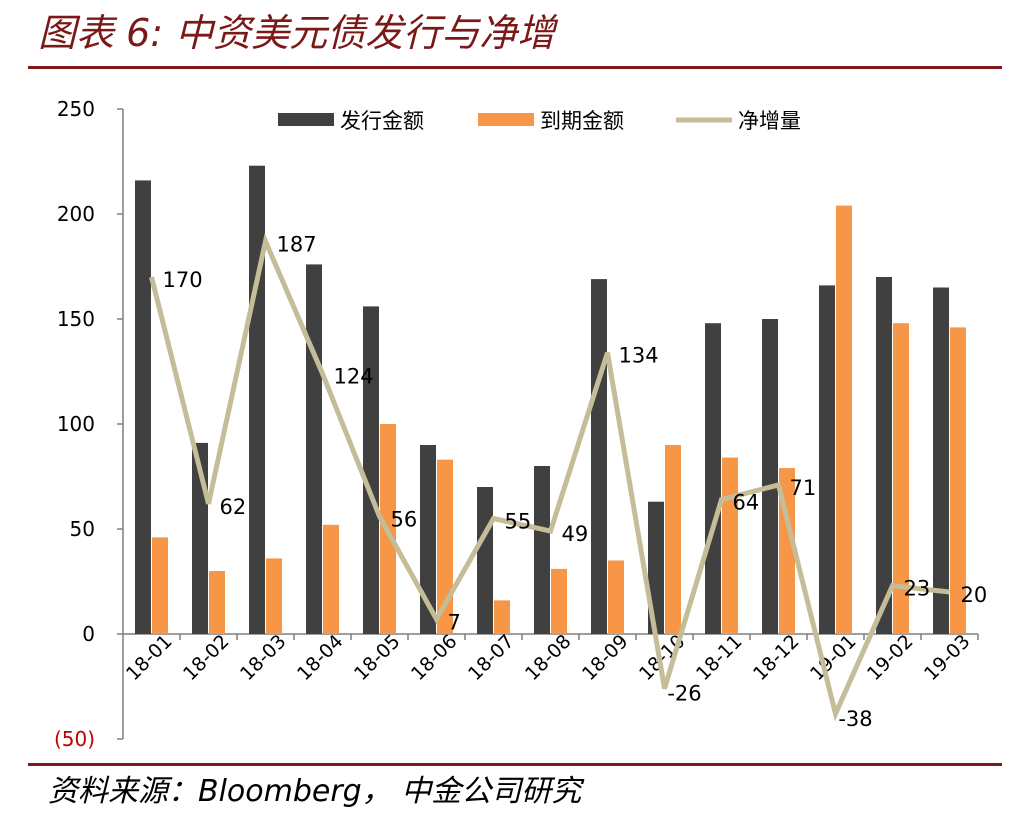 This screenshot has height=819, width=1011. What do you see at coordinates (454, 622) in the screenshot?
I see `net-data-label: 7` at bounding box center [454, 622].